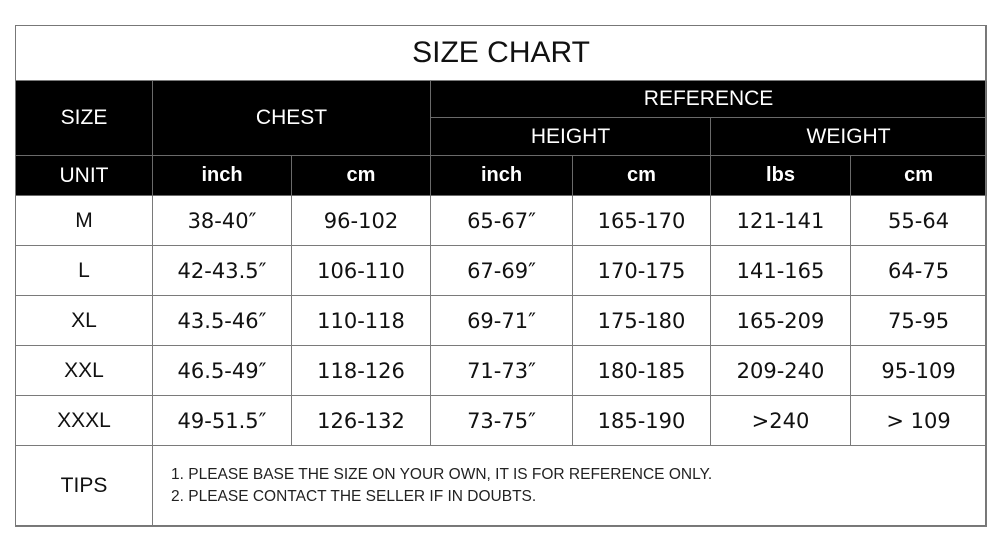 The height and width of the screenshot is (546, 1000). I want to click on value-cell: 106-110, so click(361, 270).